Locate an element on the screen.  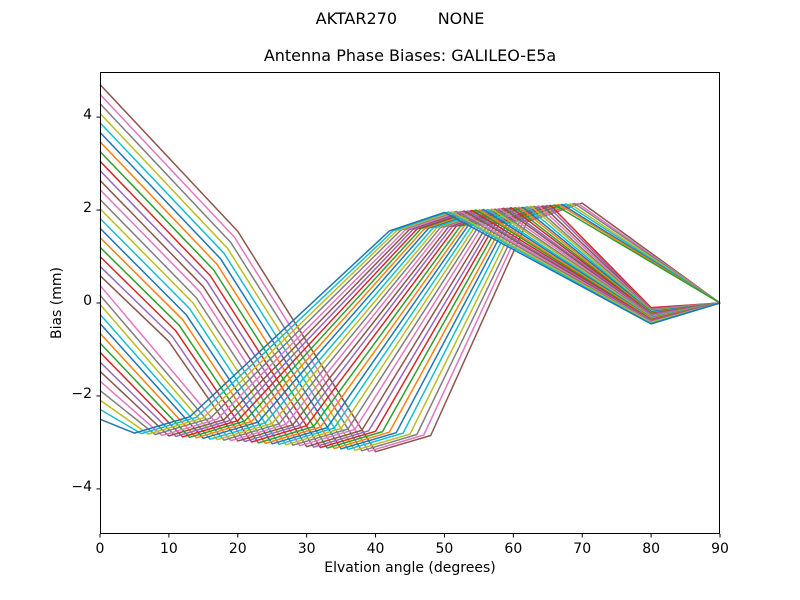
x-tick-label: 40 is located at coordinates (375, 549).